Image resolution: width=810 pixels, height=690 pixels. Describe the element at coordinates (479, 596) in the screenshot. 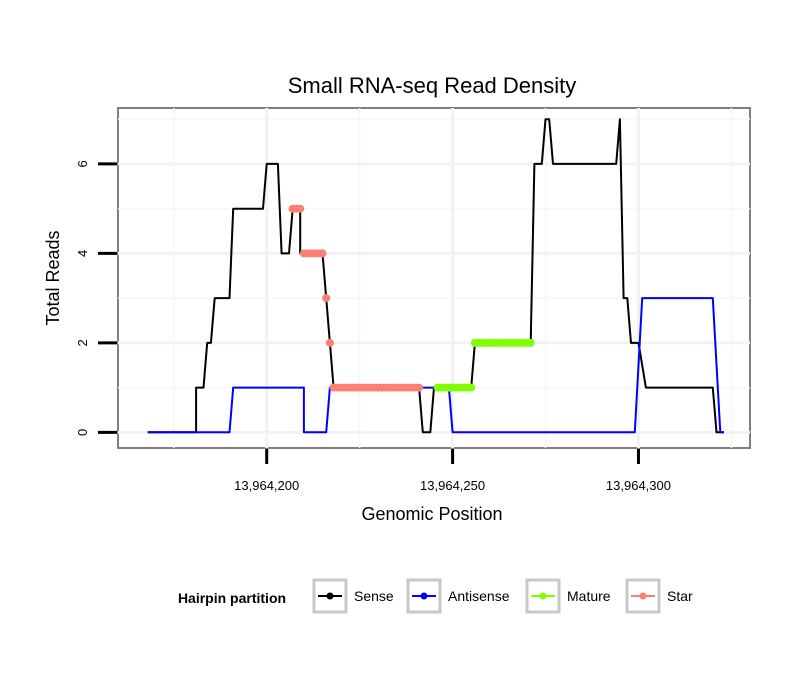

I see `legend-label: Antisense` at that location.